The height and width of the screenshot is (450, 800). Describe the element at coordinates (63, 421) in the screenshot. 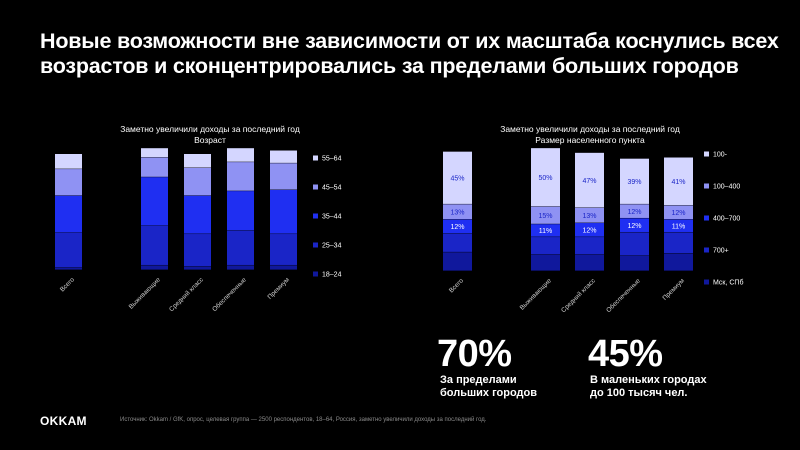

I see `okkam-logo: OKKAM` at that location.